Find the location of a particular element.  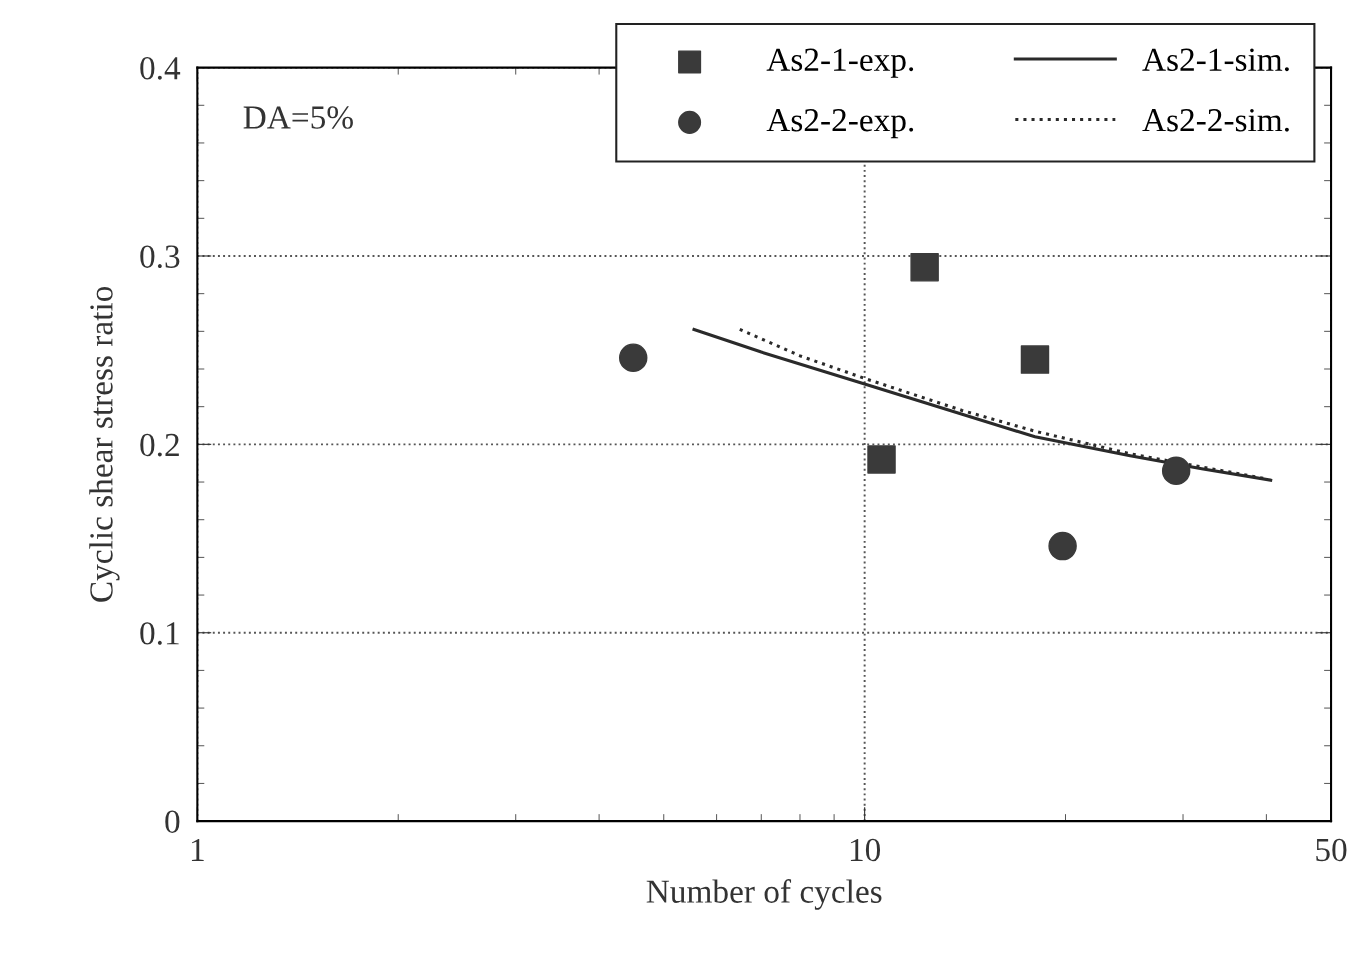

y-tick-label: 0.4 is located at coordinates (160, 68).